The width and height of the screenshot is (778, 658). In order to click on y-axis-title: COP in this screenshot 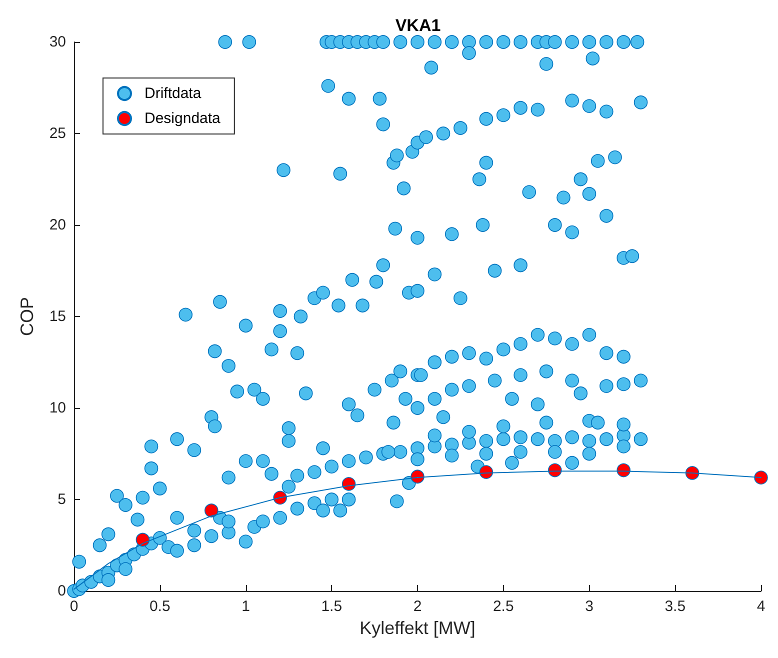, I will do `click(27, 316)`.